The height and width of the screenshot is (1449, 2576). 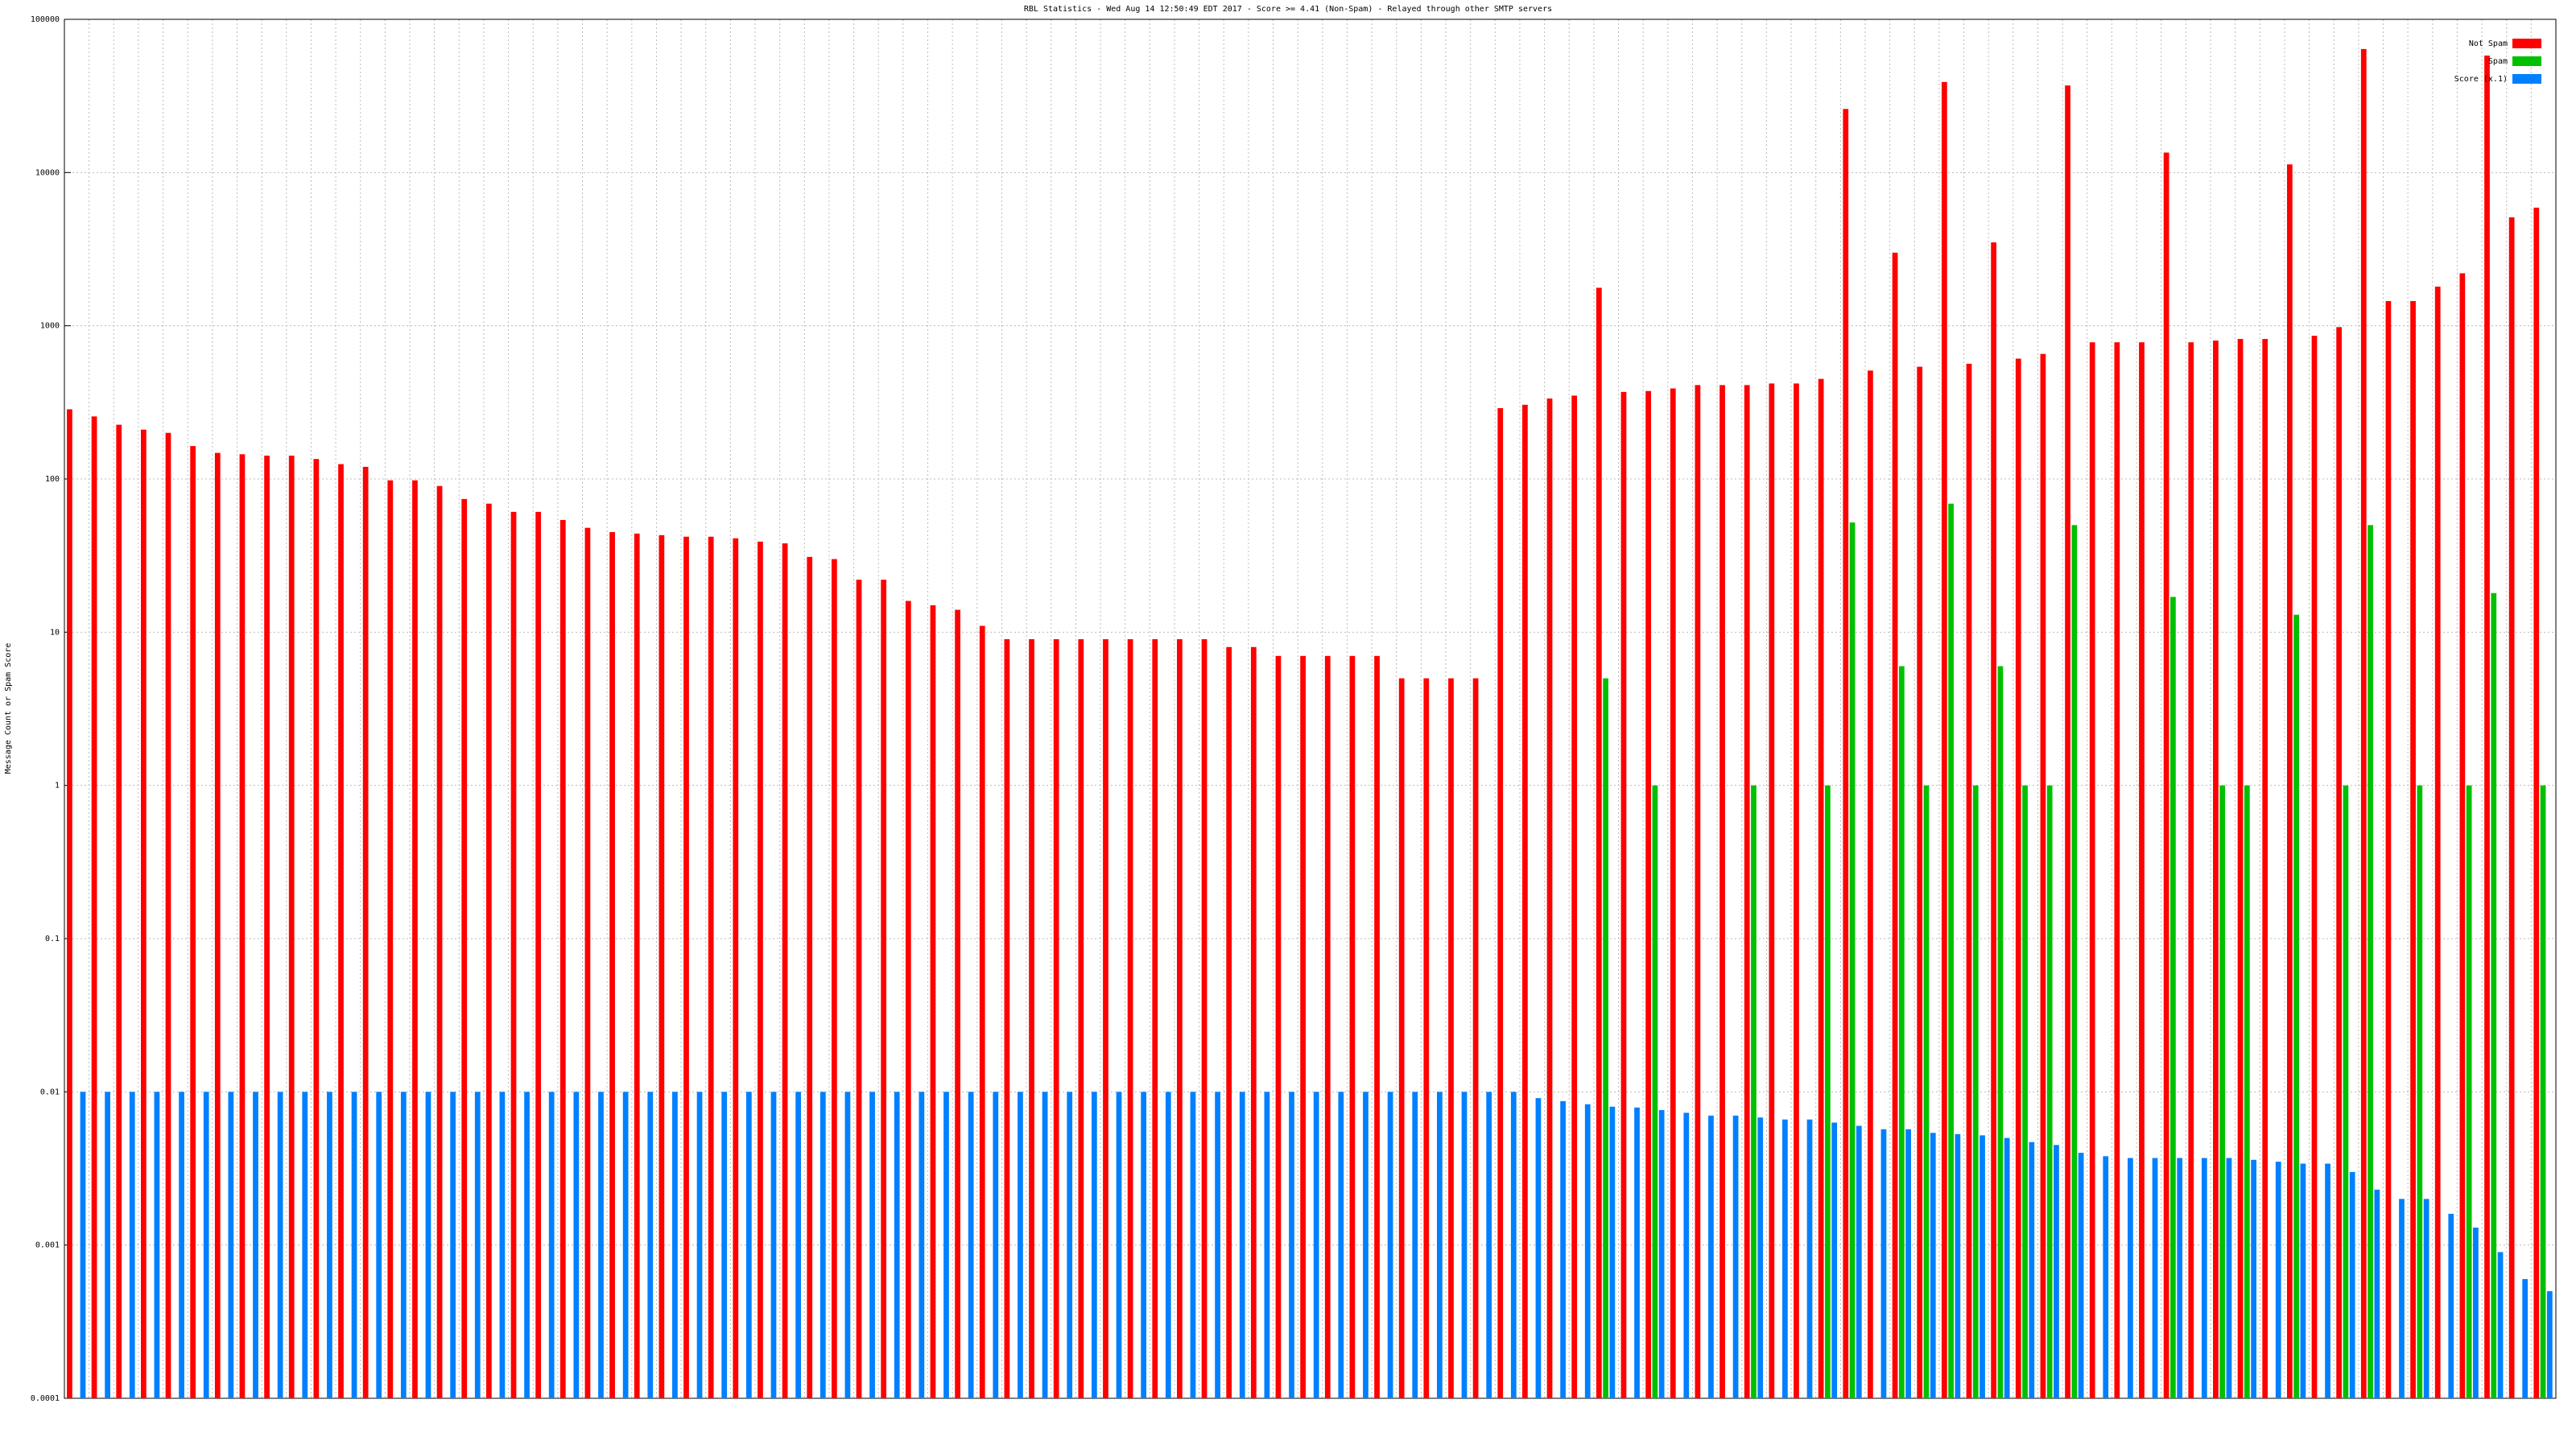 What do you see at coordinates (2498, 61) in the screenshot?
I see `legend-label: Spam` at bounding box center [2498, 61].